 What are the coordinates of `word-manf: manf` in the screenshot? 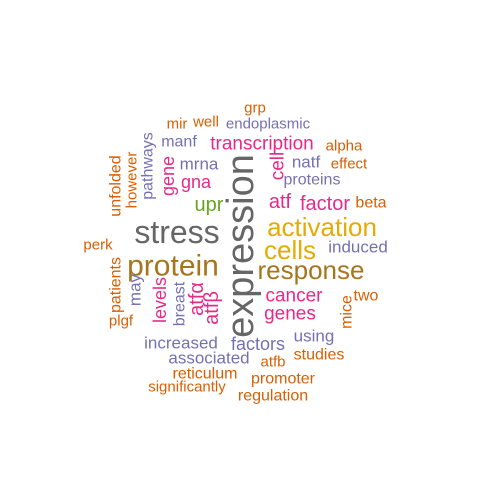 It's located at (179, 142).